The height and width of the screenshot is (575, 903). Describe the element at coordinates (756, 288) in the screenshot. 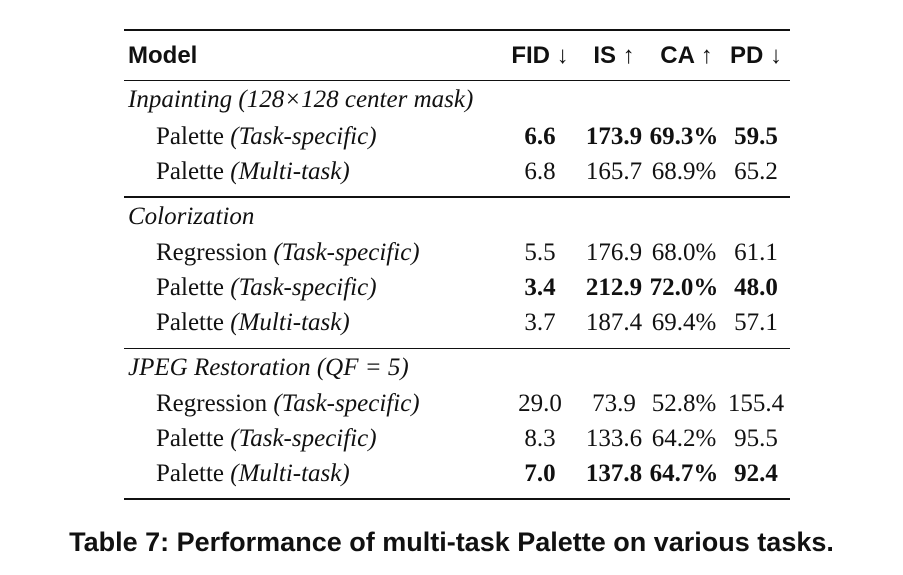

I see `pd-cell: 48.0` at that location.